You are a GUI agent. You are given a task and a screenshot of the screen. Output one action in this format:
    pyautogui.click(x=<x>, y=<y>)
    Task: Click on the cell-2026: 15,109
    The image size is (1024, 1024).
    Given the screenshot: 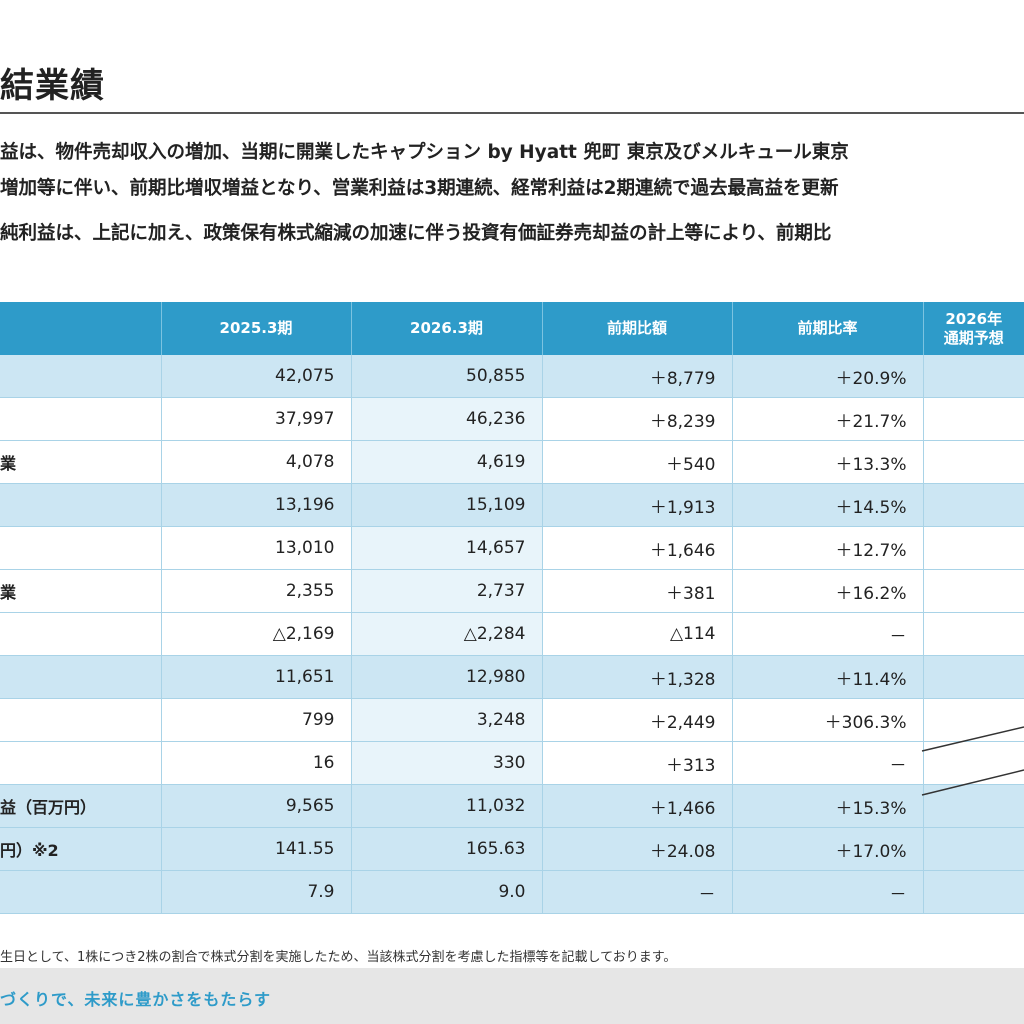 What is the action you would take?
    pyautogui.click(x=446, y=505)
    